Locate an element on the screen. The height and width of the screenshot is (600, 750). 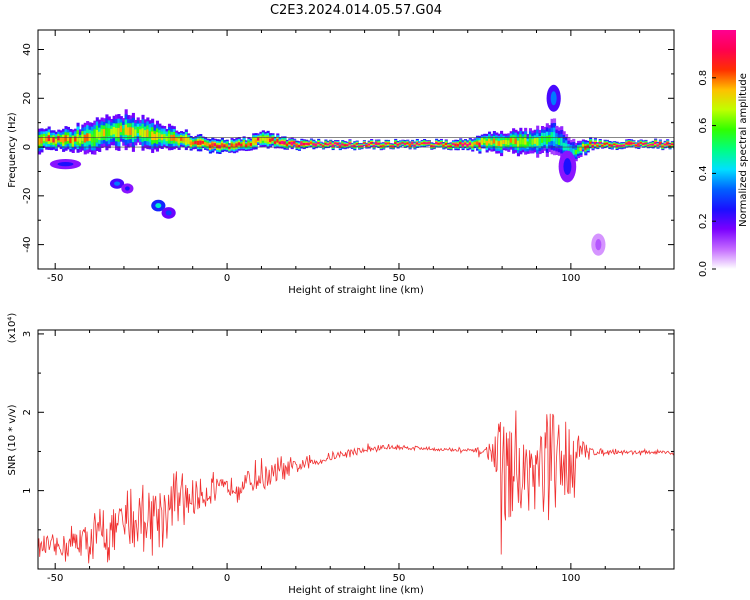
colorbar-tick-label: 0.2 is located at coordinates (703, 221).